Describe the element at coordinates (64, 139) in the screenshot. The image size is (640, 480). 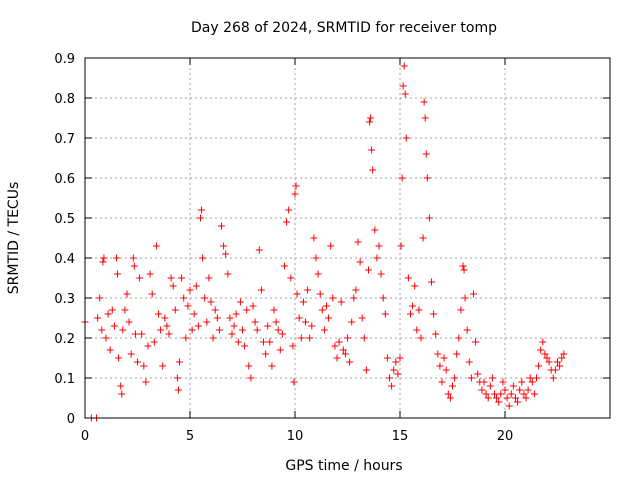
I see `y-tick-label: 0.7` at that location.